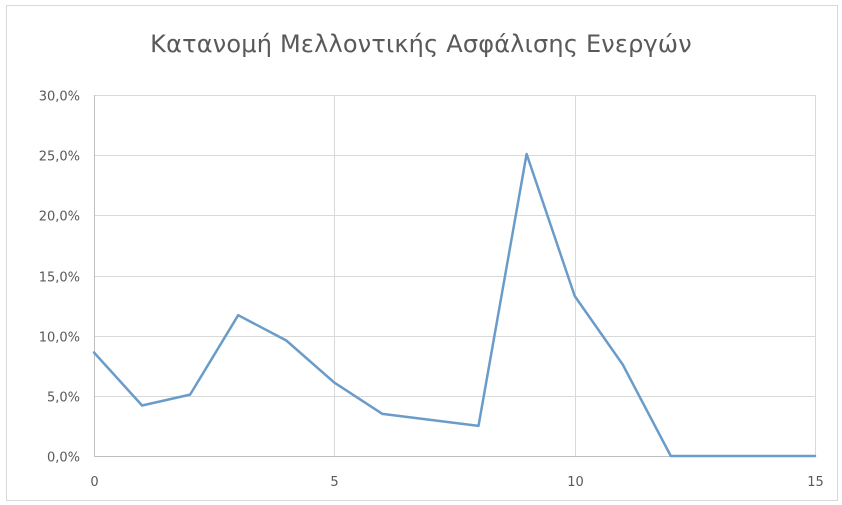  What do you see at coordinates (59, 157) in the screenshot?
I see `y-tick-label: 25,0%` at bounding box center [59, 157].